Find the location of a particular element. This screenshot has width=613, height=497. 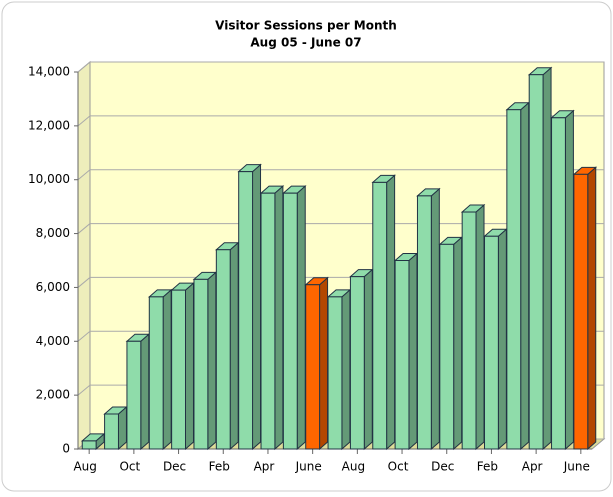

chart-subtitle: Aug 05 - June 07 is located at coordinates (305, 43).